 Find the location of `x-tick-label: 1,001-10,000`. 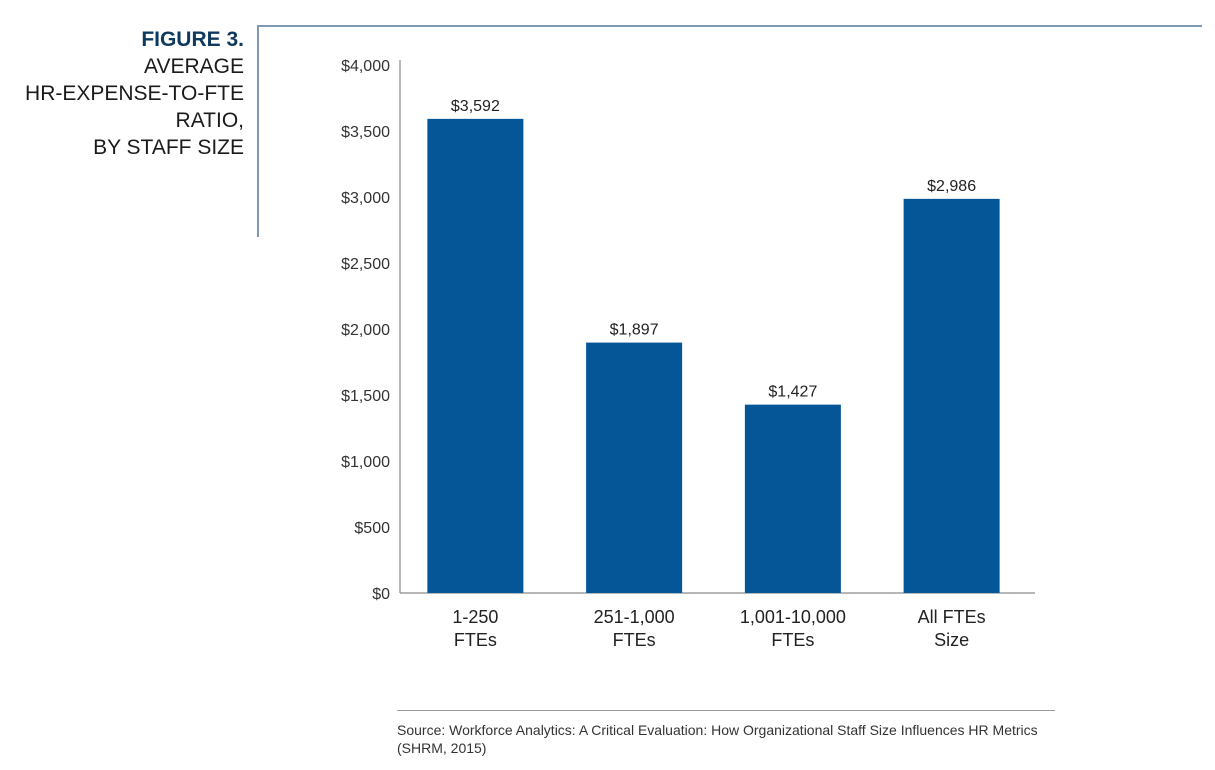

x-tick-label: 1,001-10,000 is located at coordinates (793, 617).